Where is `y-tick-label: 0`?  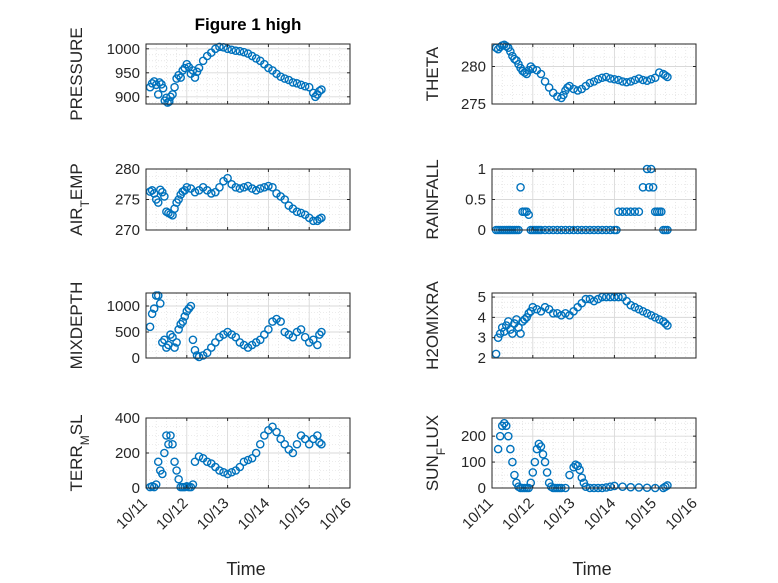 y-tick-label: 0 is located at coordinates (136, 488).